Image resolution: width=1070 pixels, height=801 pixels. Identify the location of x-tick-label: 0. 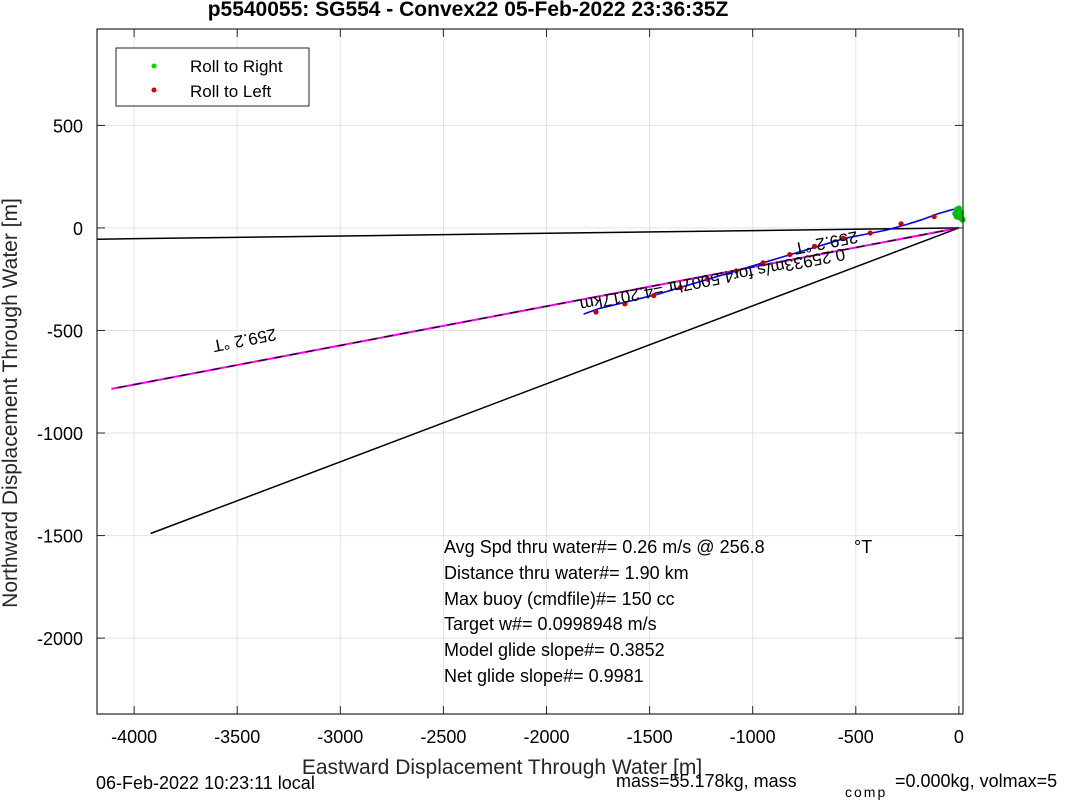
(959, 737).